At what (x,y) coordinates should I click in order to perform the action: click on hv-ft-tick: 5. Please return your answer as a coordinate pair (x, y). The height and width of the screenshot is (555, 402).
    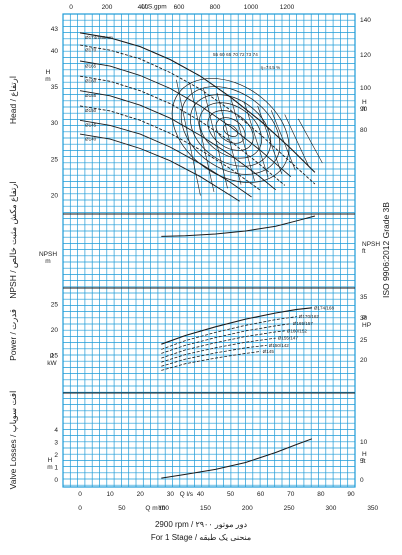
    Looking at the image, I should click on (362, 461).